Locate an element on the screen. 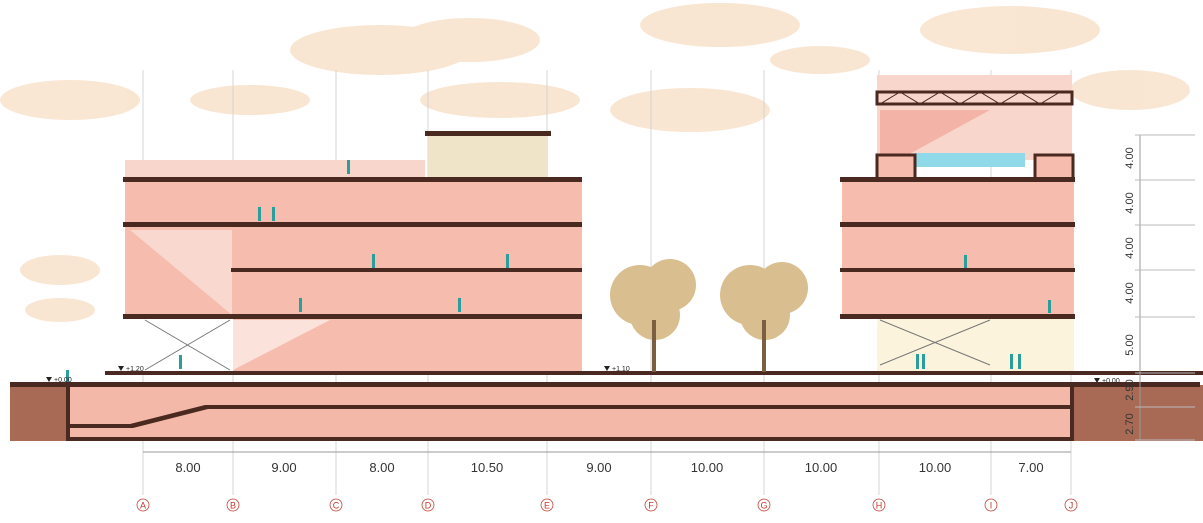 This screenshot has width=1203, height=523. axis-label: D is located at coordinates (428, 505).